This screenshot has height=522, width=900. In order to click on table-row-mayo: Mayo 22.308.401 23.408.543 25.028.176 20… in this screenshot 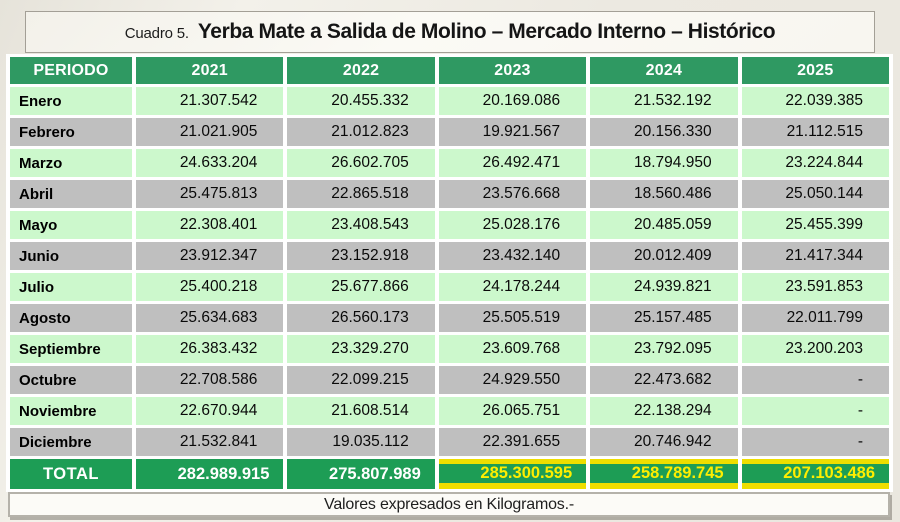, I will do `click(449, 225)`.